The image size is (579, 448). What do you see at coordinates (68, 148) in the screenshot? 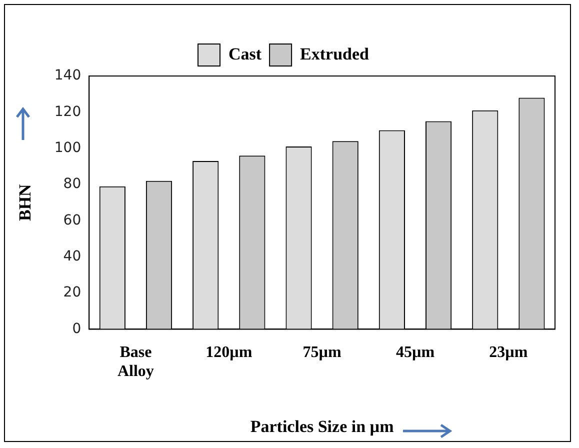
I see `y-tick-label: 100` at bounding box center [68, 148].